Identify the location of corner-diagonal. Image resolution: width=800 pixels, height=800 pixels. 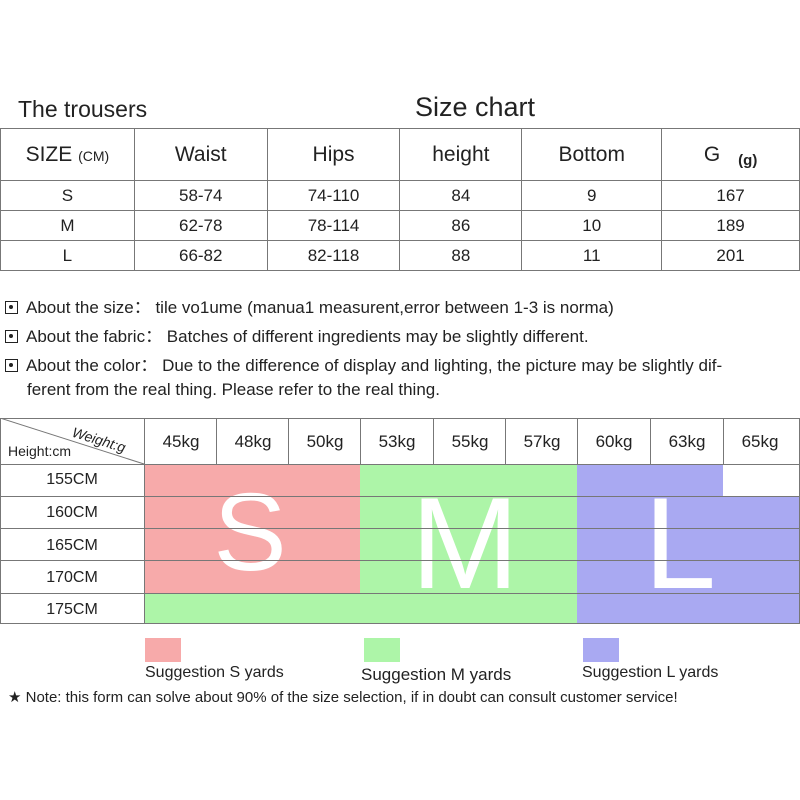
(72, 441).